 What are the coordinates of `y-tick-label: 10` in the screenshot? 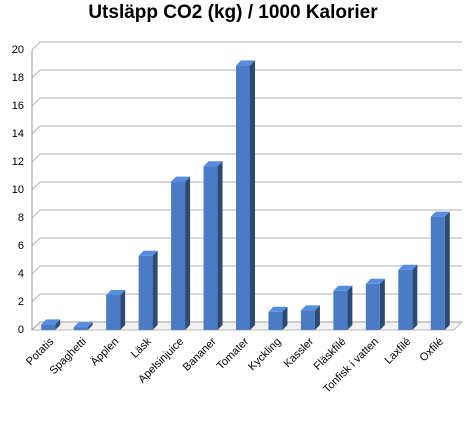 It's located at (18, 190).